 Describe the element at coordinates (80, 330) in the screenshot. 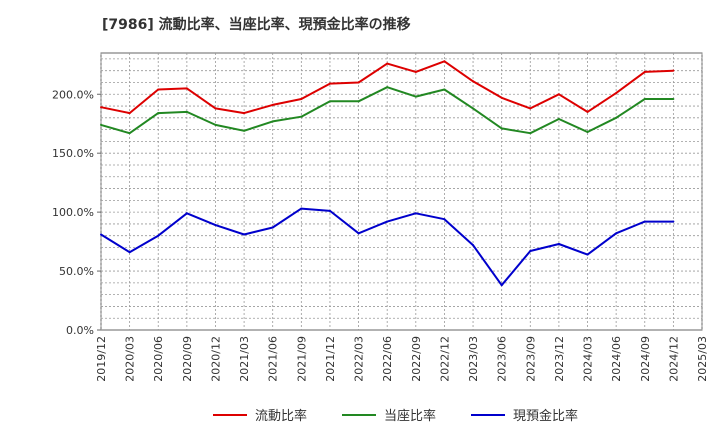

I see `y-tick-label: 0.0%` at that location.